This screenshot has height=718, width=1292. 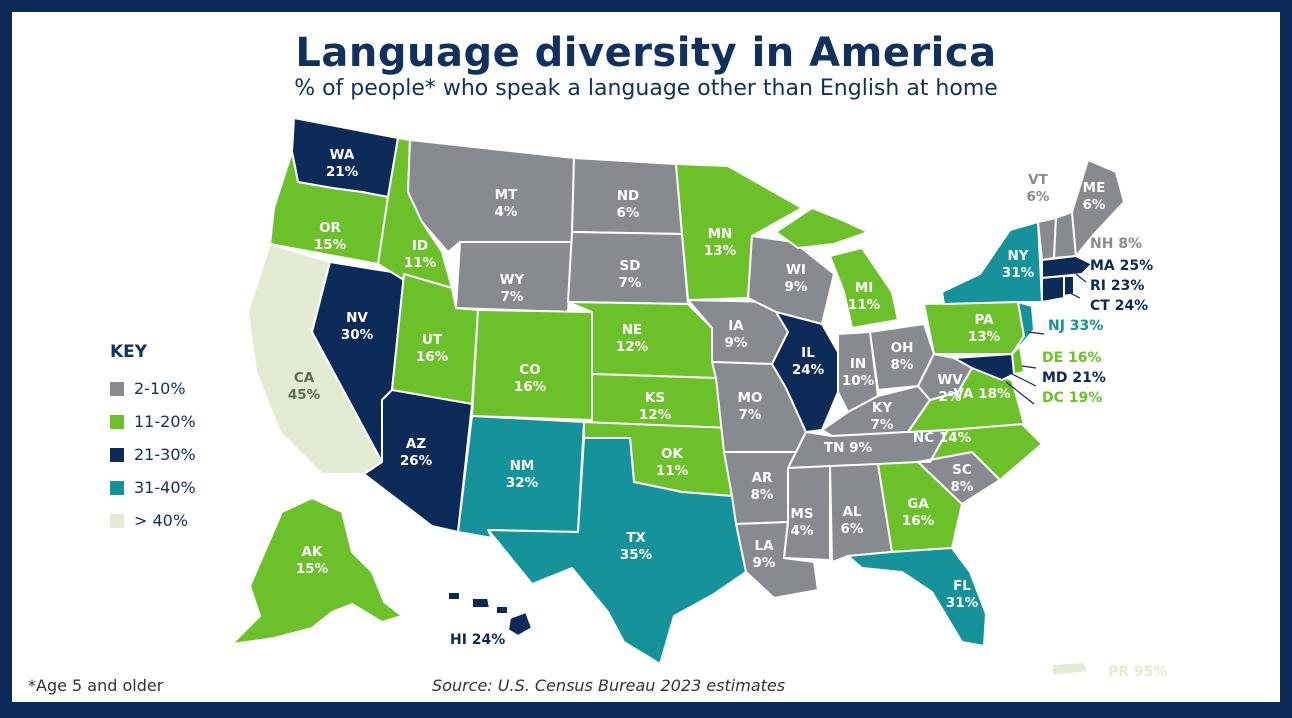 What do you see at coordinates (882, 408) in the screenshot?
I see `state-label: KY` at bounding box center [882, 408].